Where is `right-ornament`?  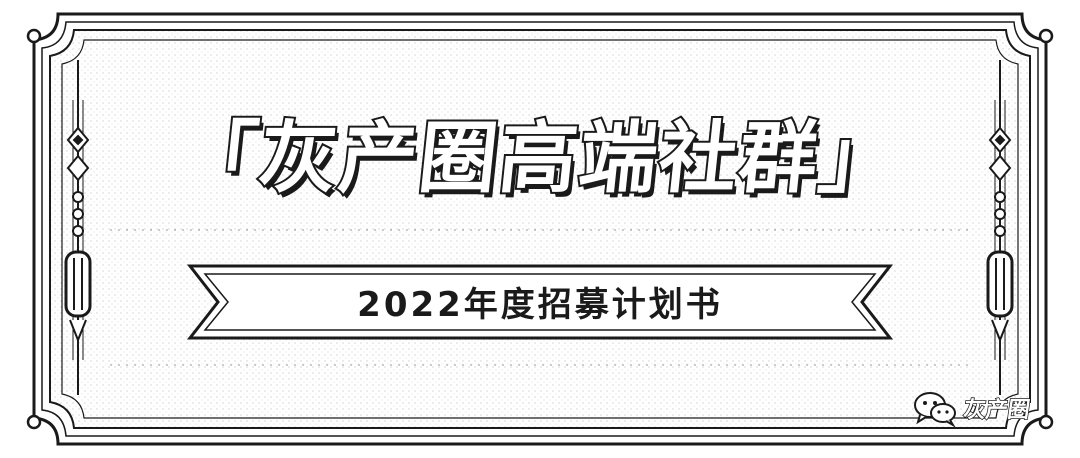 right-ornament is located at coordinates (1000, 227).